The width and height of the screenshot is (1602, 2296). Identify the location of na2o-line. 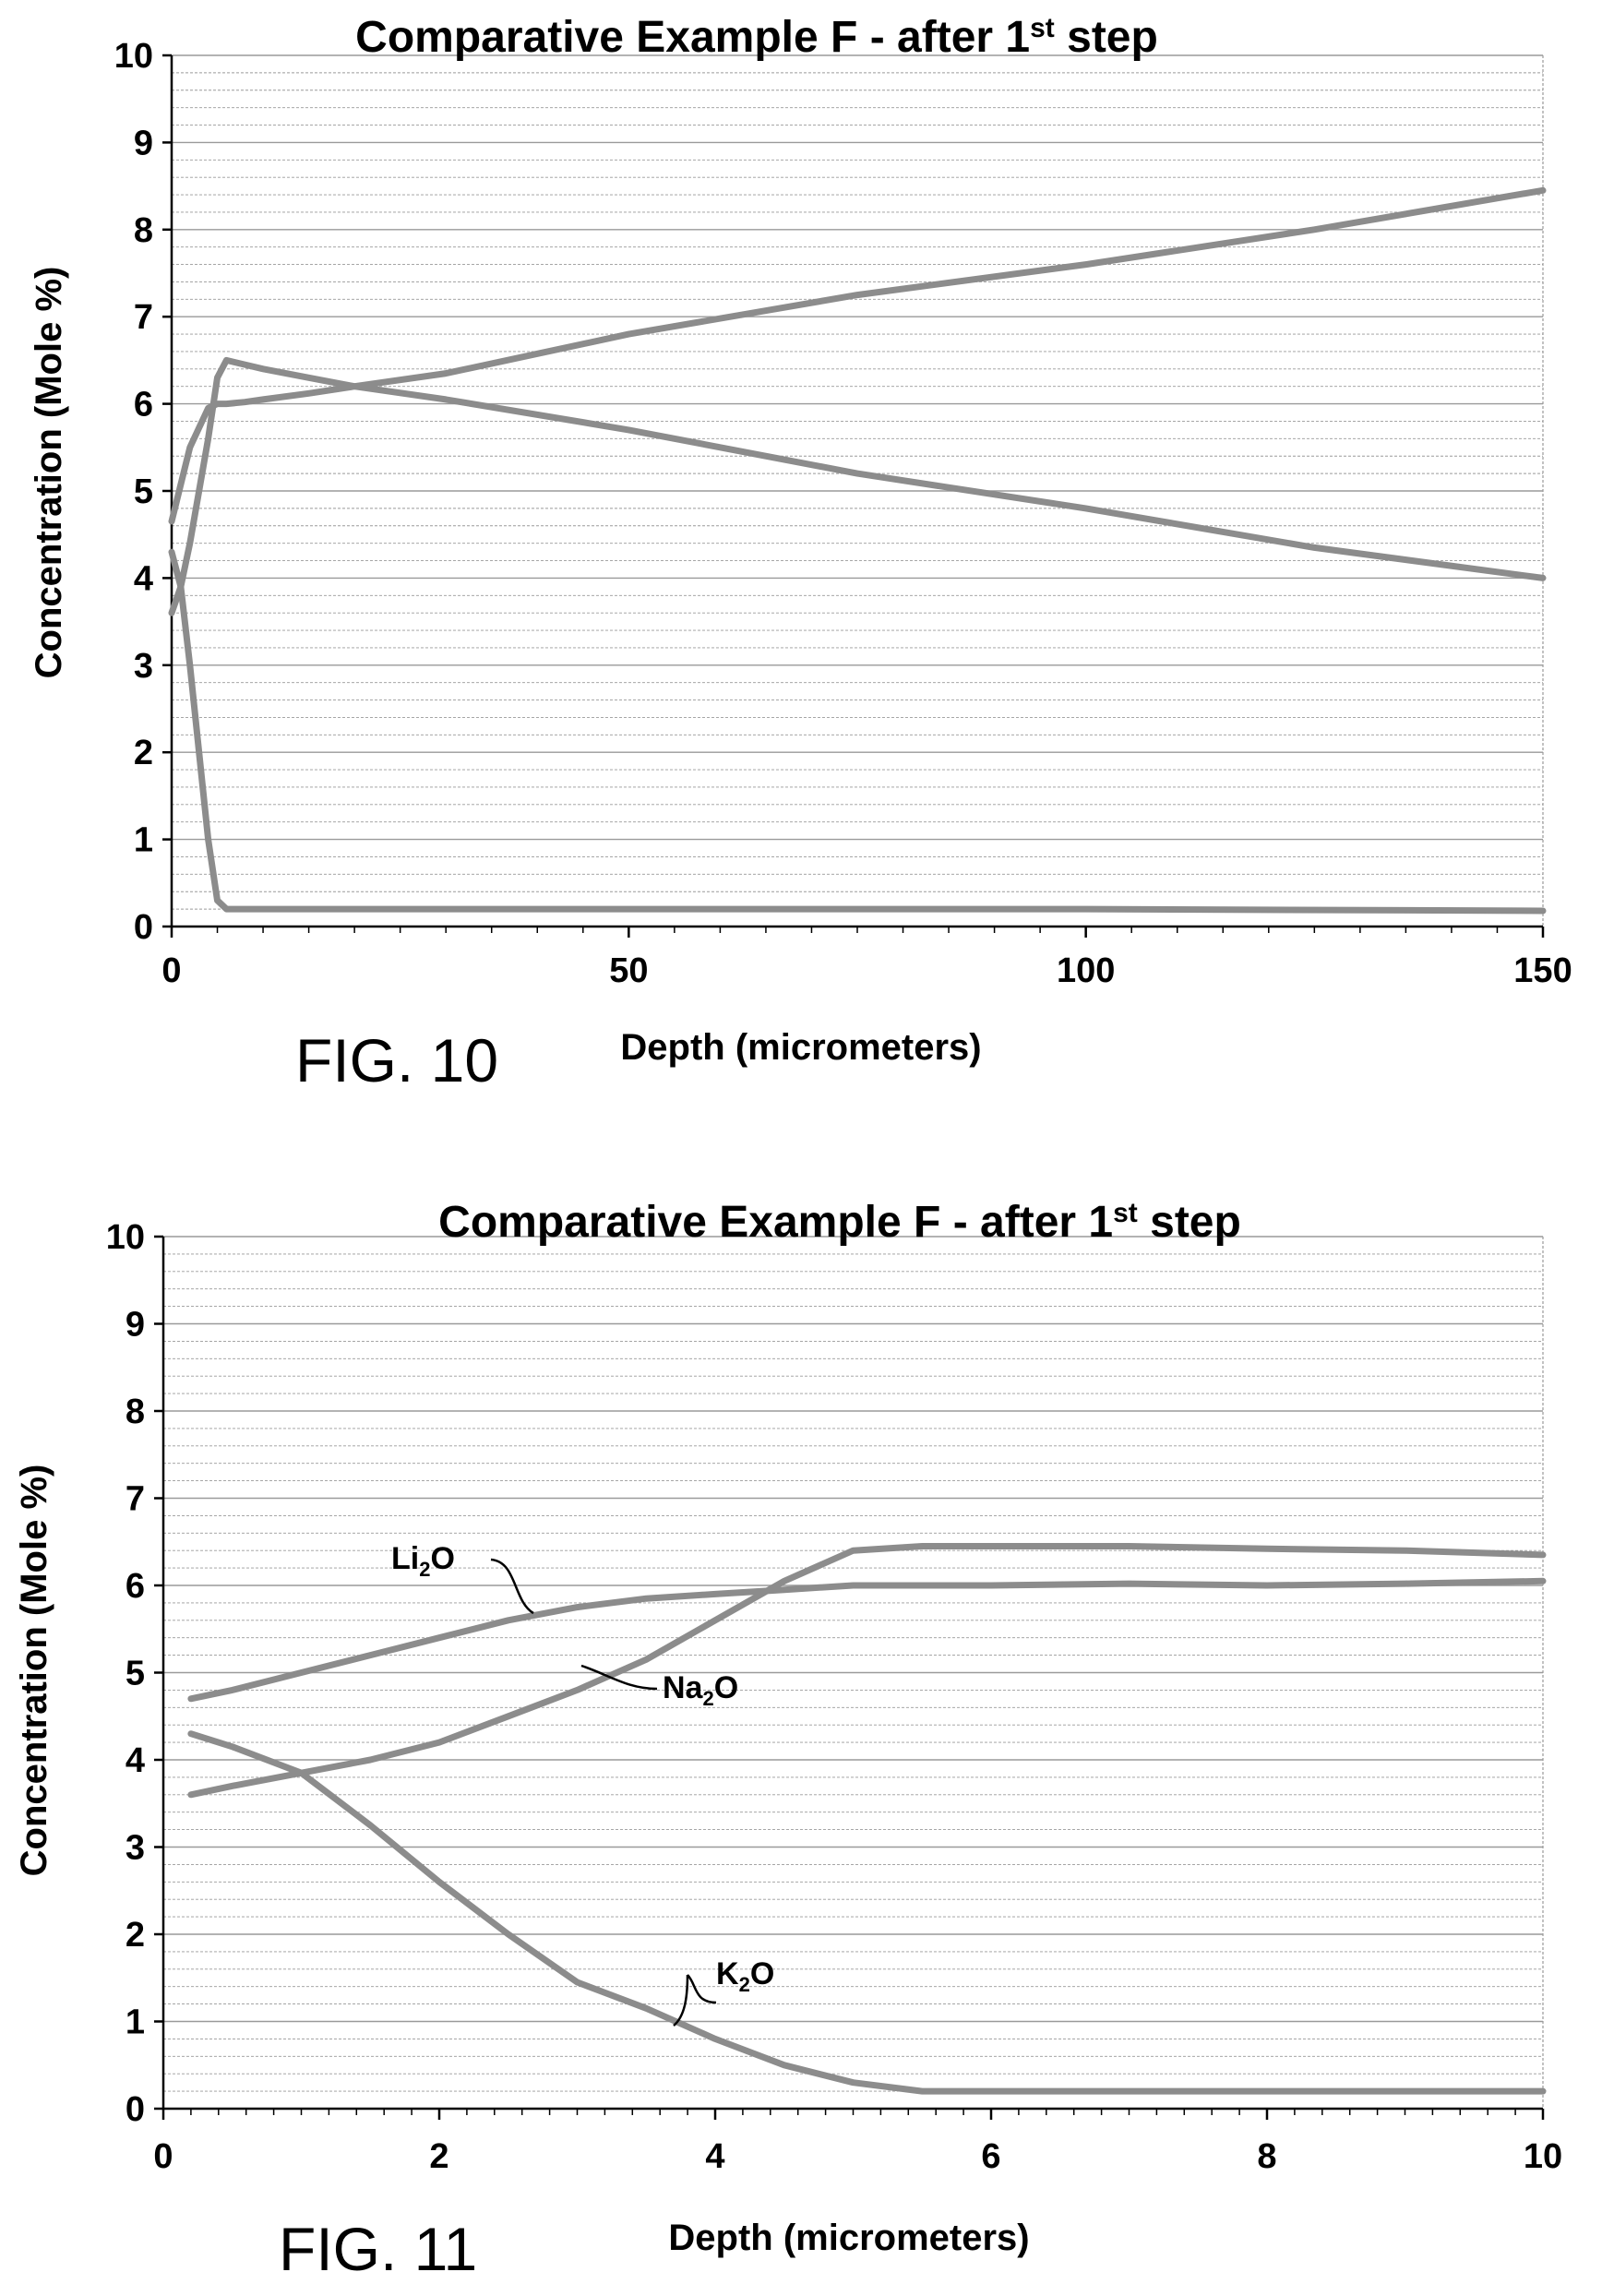
(867, 1671).